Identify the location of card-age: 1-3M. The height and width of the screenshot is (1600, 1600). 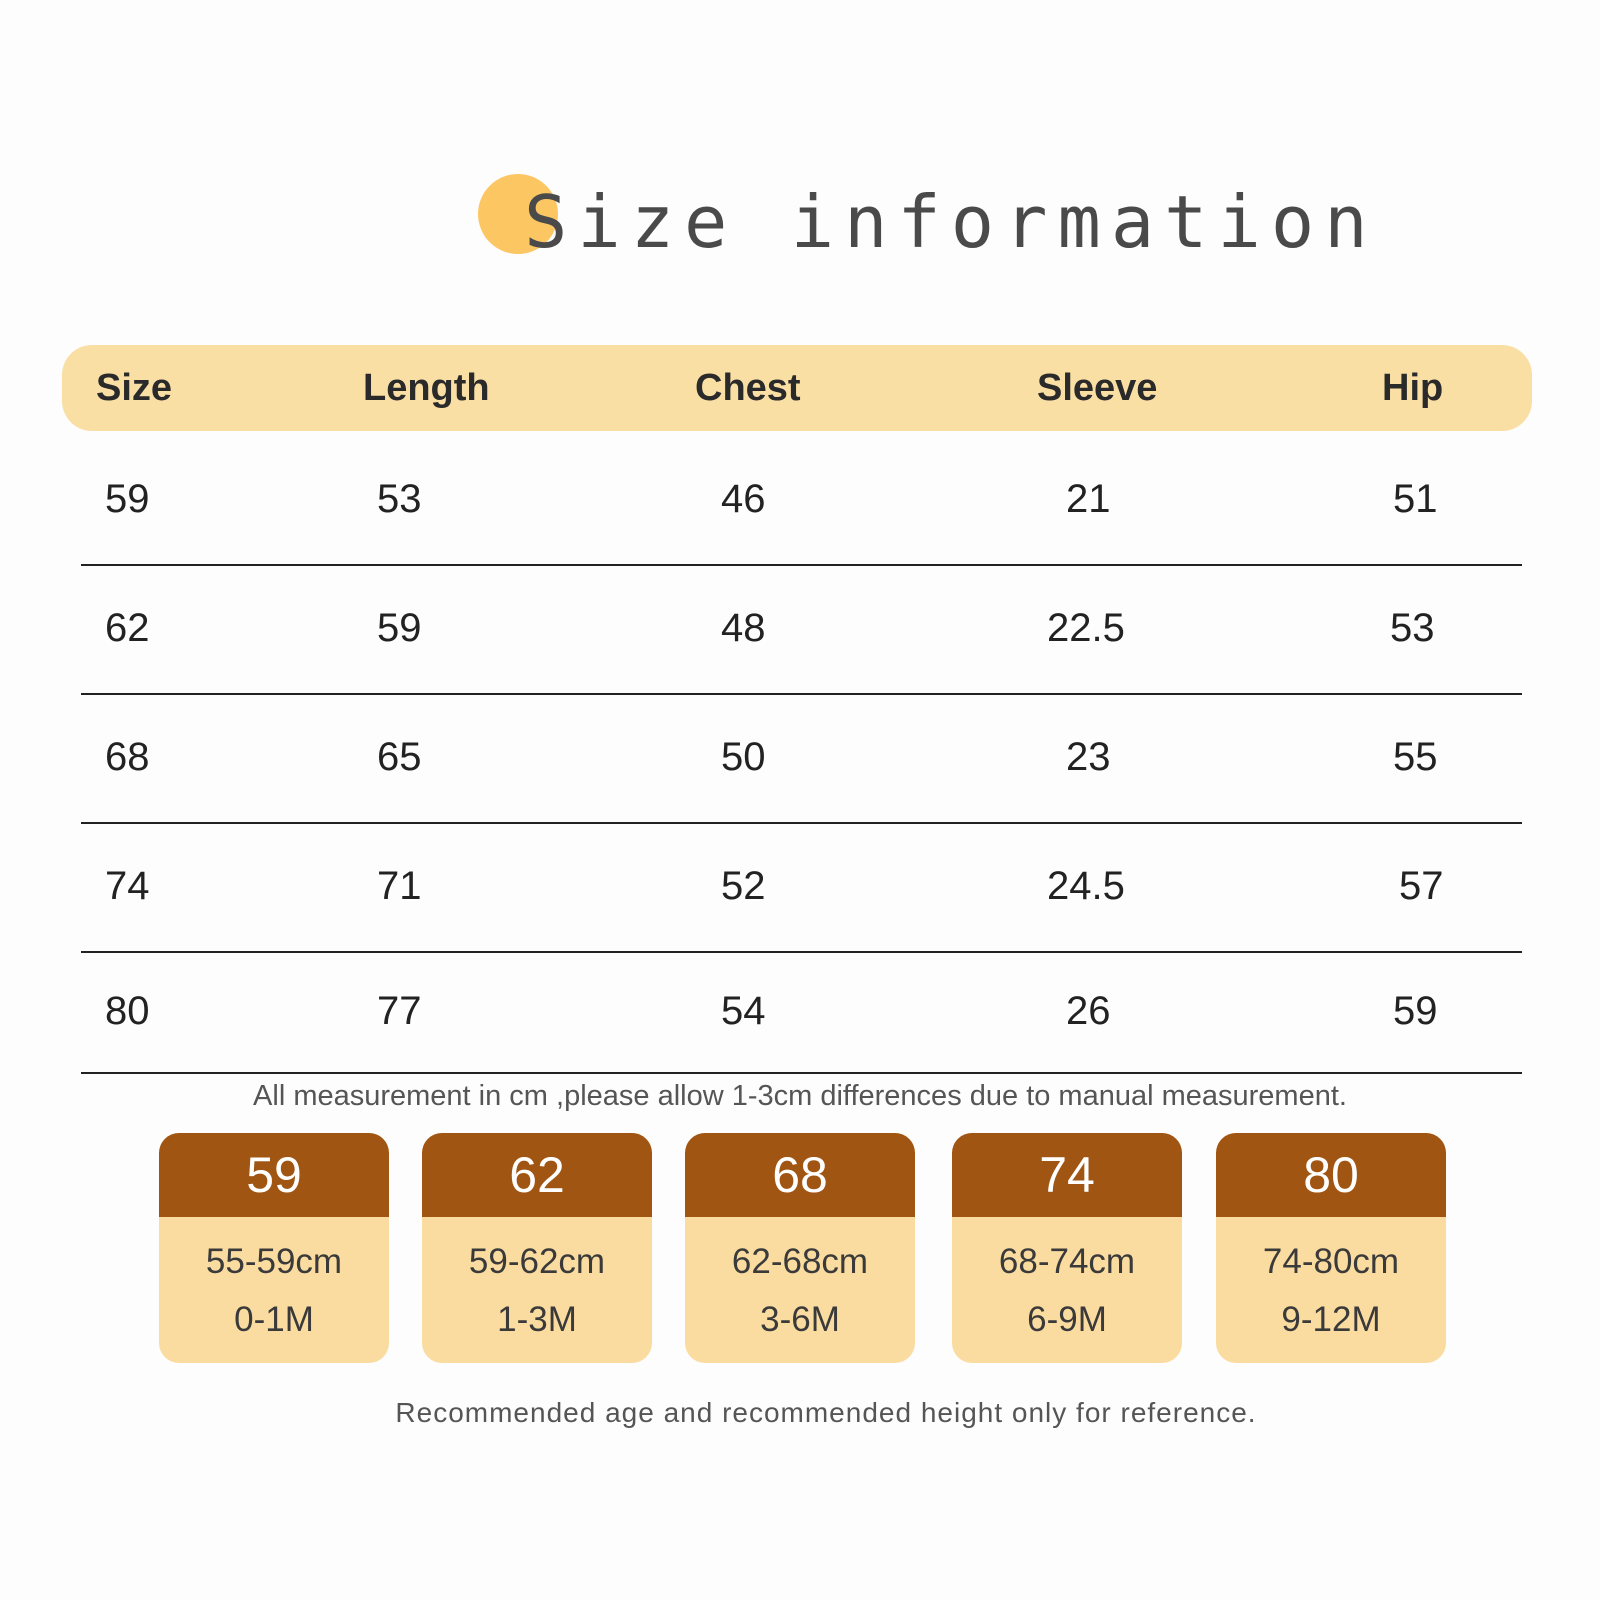
(537, 1319).